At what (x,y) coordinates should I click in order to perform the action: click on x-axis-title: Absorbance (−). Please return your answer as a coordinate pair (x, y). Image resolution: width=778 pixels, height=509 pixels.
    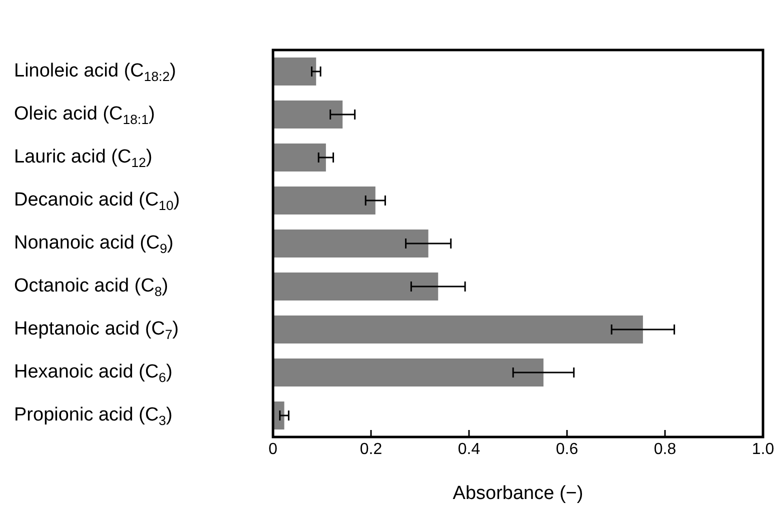
    Looking at the image, I should click on (518, 493).